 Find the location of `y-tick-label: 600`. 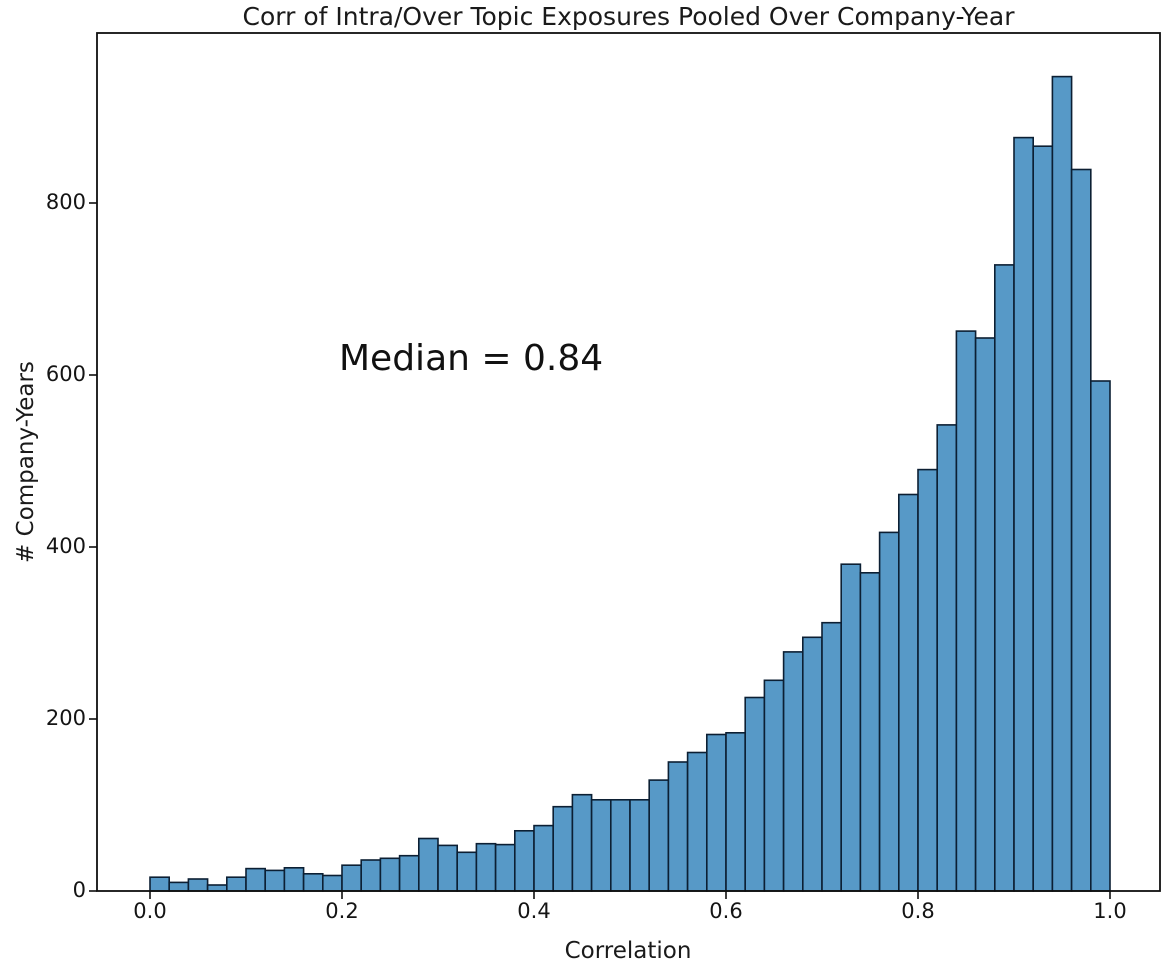

y-tick-label: 600 is located at coordinates (65, 374).